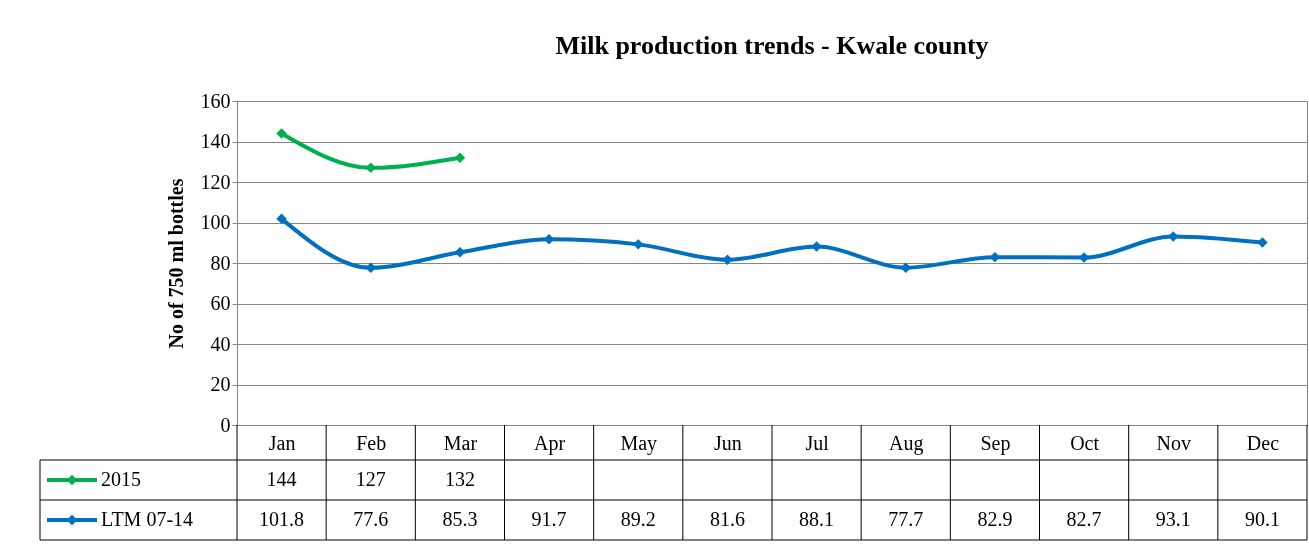 This screenshot has height=544, width=1309. Describe the element at coordinates (215, 222) in the screenshot. I see `y-tick-label: 100` at that location.